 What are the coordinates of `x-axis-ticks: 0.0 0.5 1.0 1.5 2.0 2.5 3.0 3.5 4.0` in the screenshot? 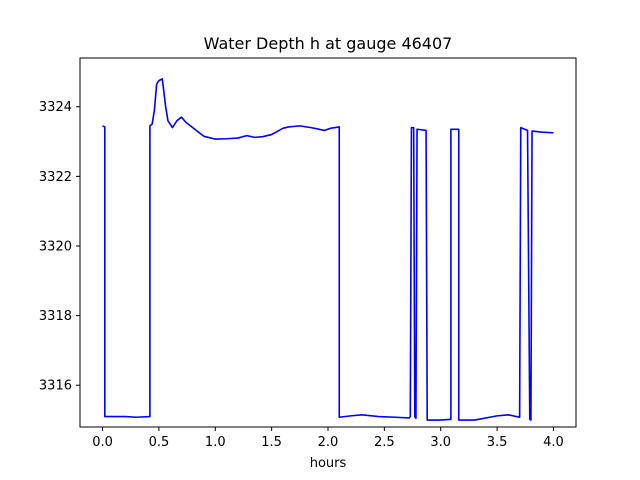 It's located at (328, 438).